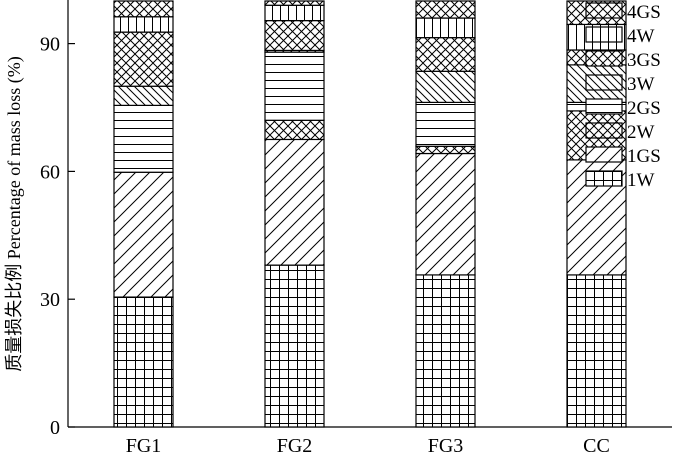 Image resolution: width=700 pixels, height=454 pixels. What do you see at coordinates (445, 28) in the screenshot?
I see `bar-segment-4w-fg3` at bounding box center [445, 28].